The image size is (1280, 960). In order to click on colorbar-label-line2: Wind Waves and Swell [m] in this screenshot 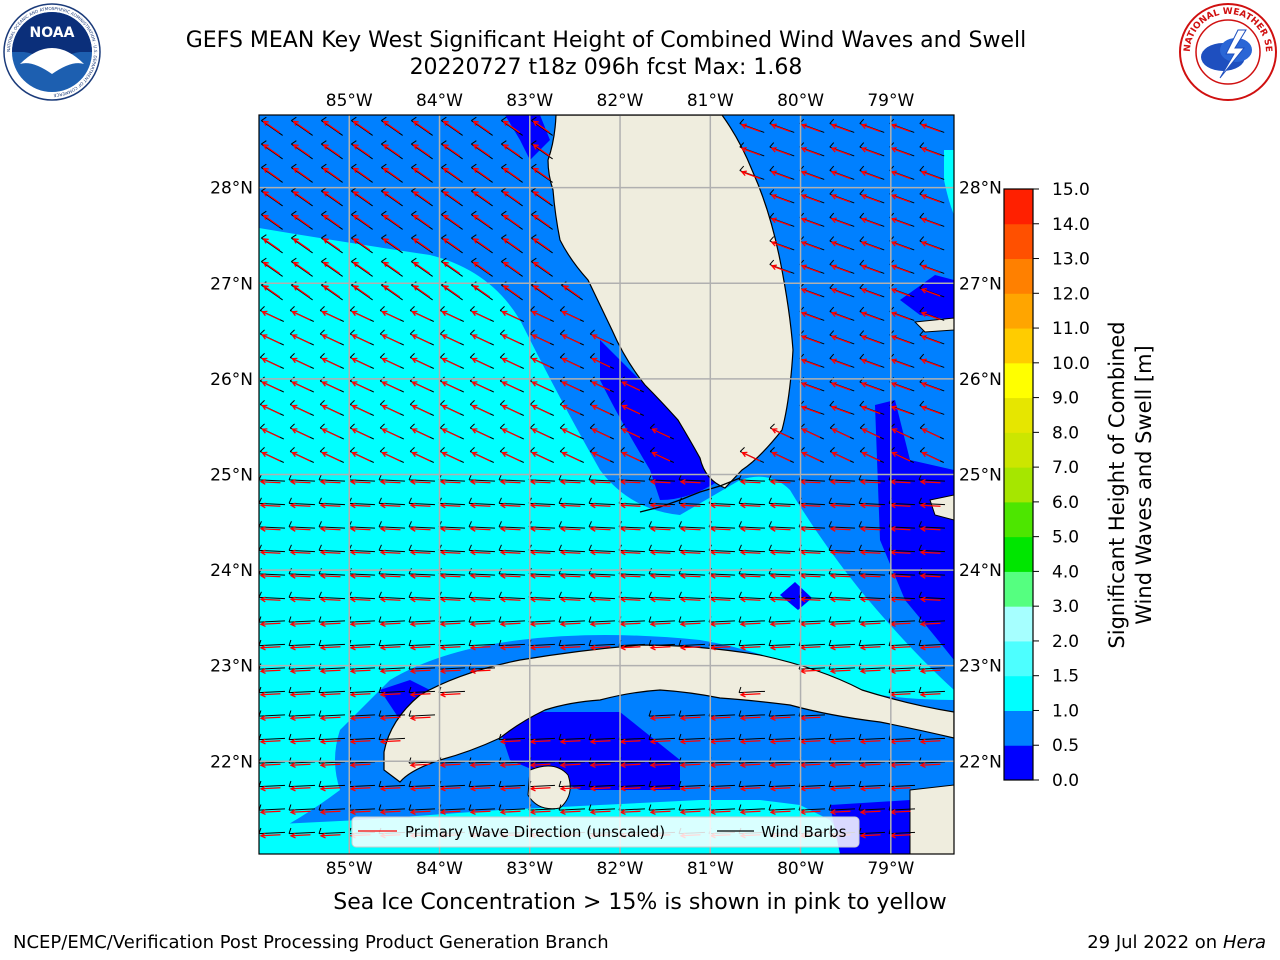, I will do `click(1144, 485)`.